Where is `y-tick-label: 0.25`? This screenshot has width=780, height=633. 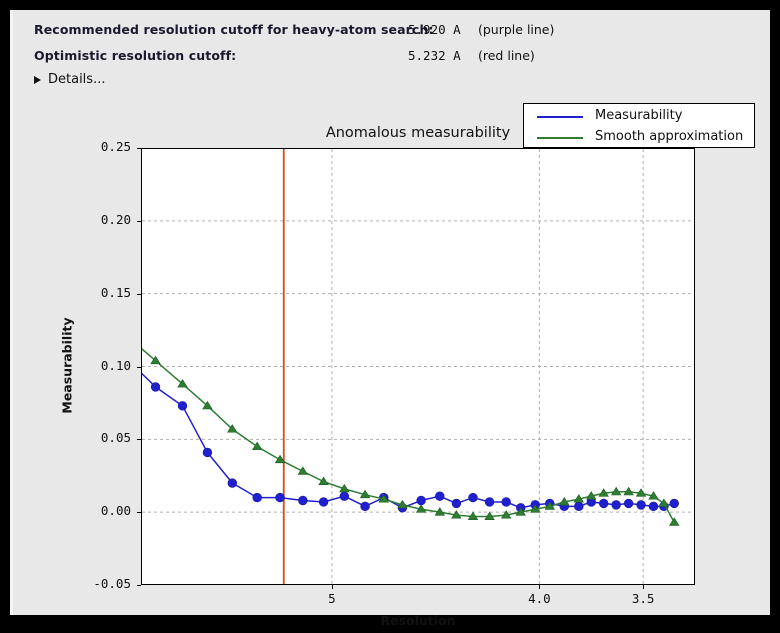 y-tick-label: 0.25 is located at coordinates (115, 146).